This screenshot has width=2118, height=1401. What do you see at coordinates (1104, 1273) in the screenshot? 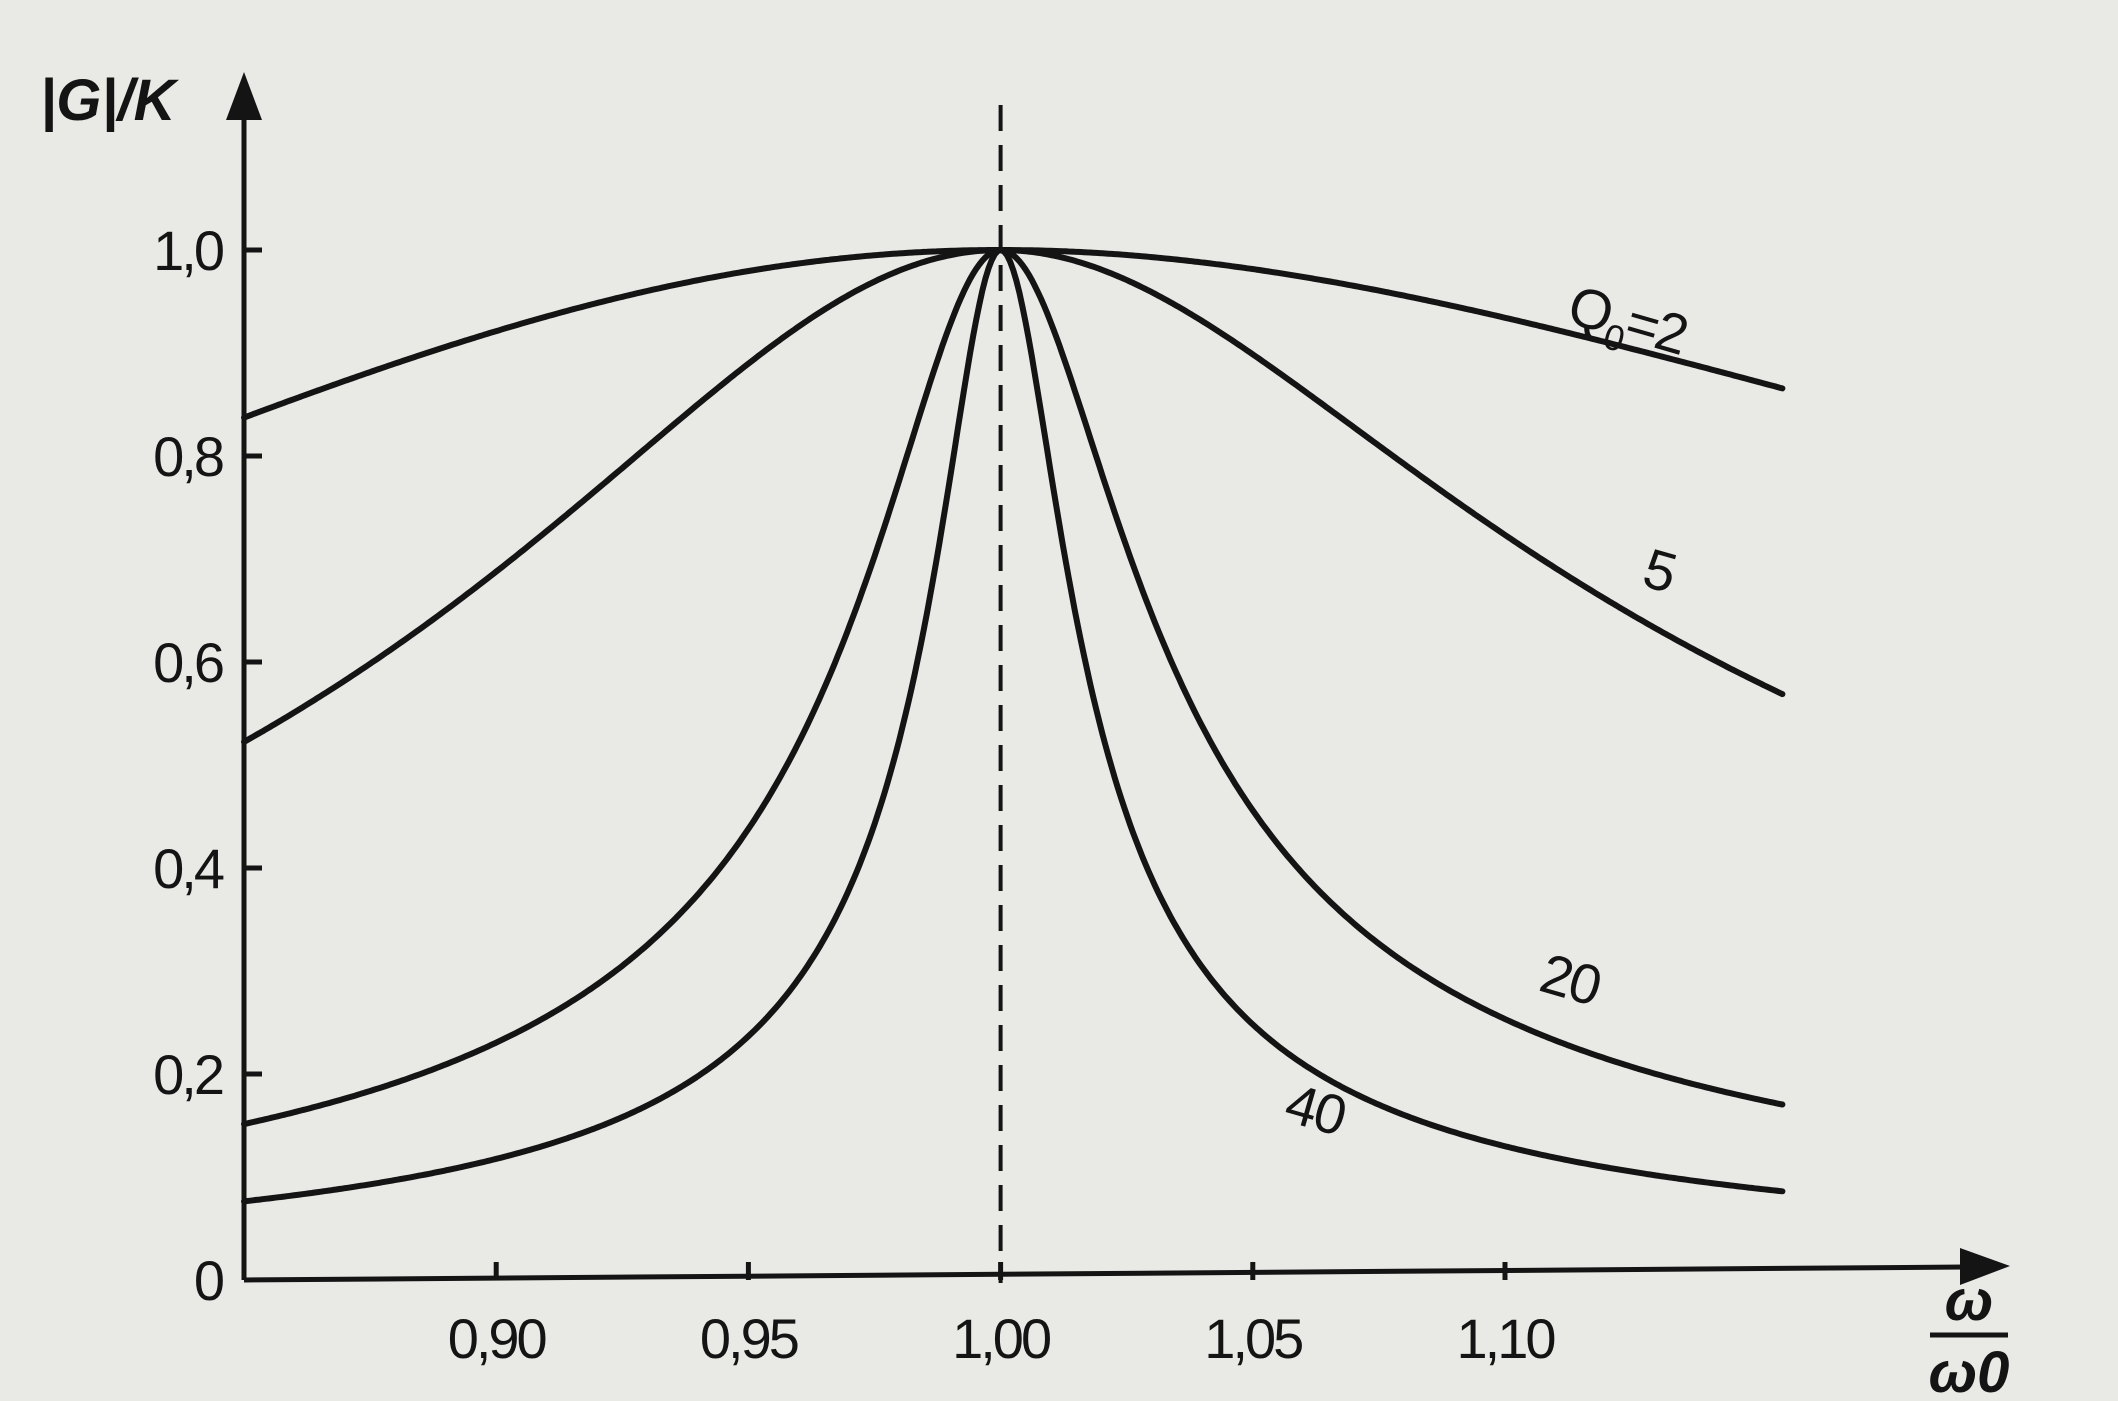
I see `x-axis` at bounding box center [1104, 1273].